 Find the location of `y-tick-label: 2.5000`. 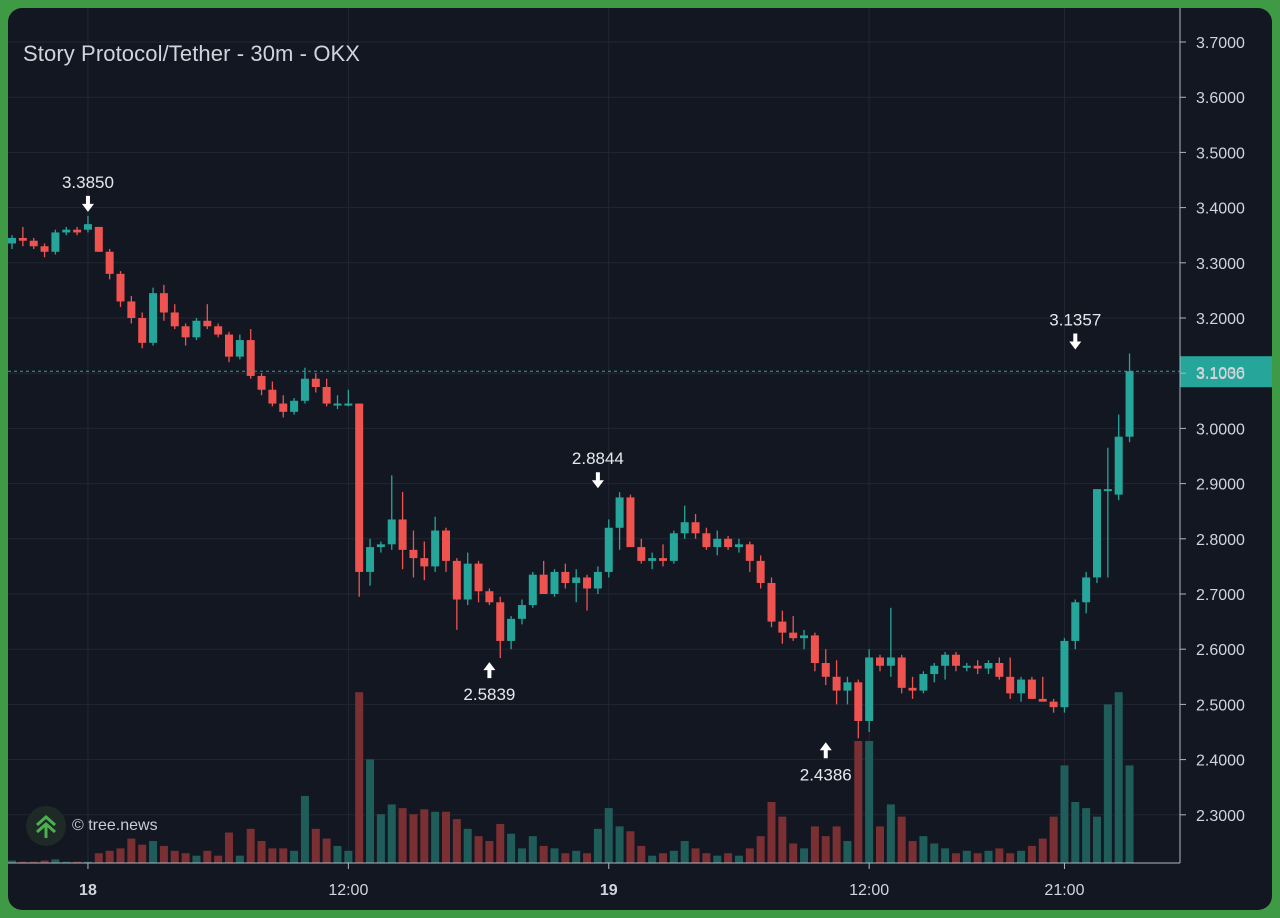

y-tick-label: 2.5000 is located at coordinates (1220, 705).